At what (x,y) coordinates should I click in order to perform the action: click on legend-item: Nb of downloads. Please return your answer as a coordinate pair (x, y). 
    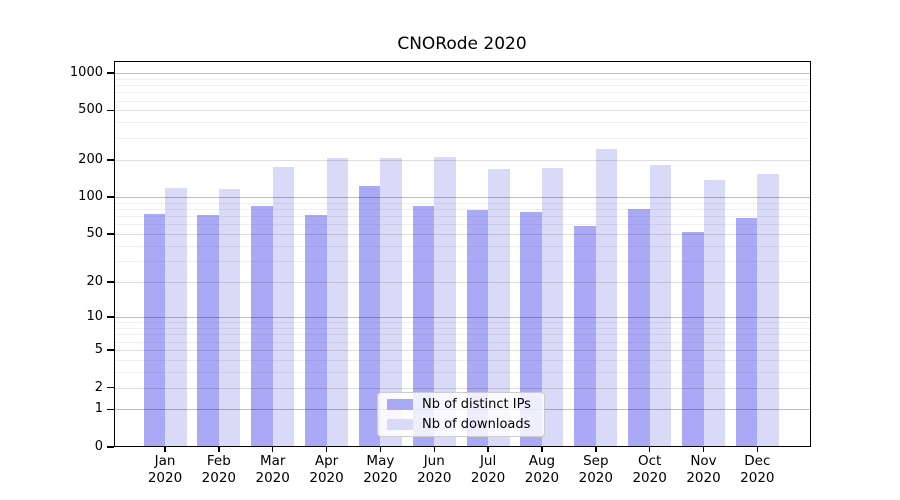
    Looking at the image, I should click on (460, 424).